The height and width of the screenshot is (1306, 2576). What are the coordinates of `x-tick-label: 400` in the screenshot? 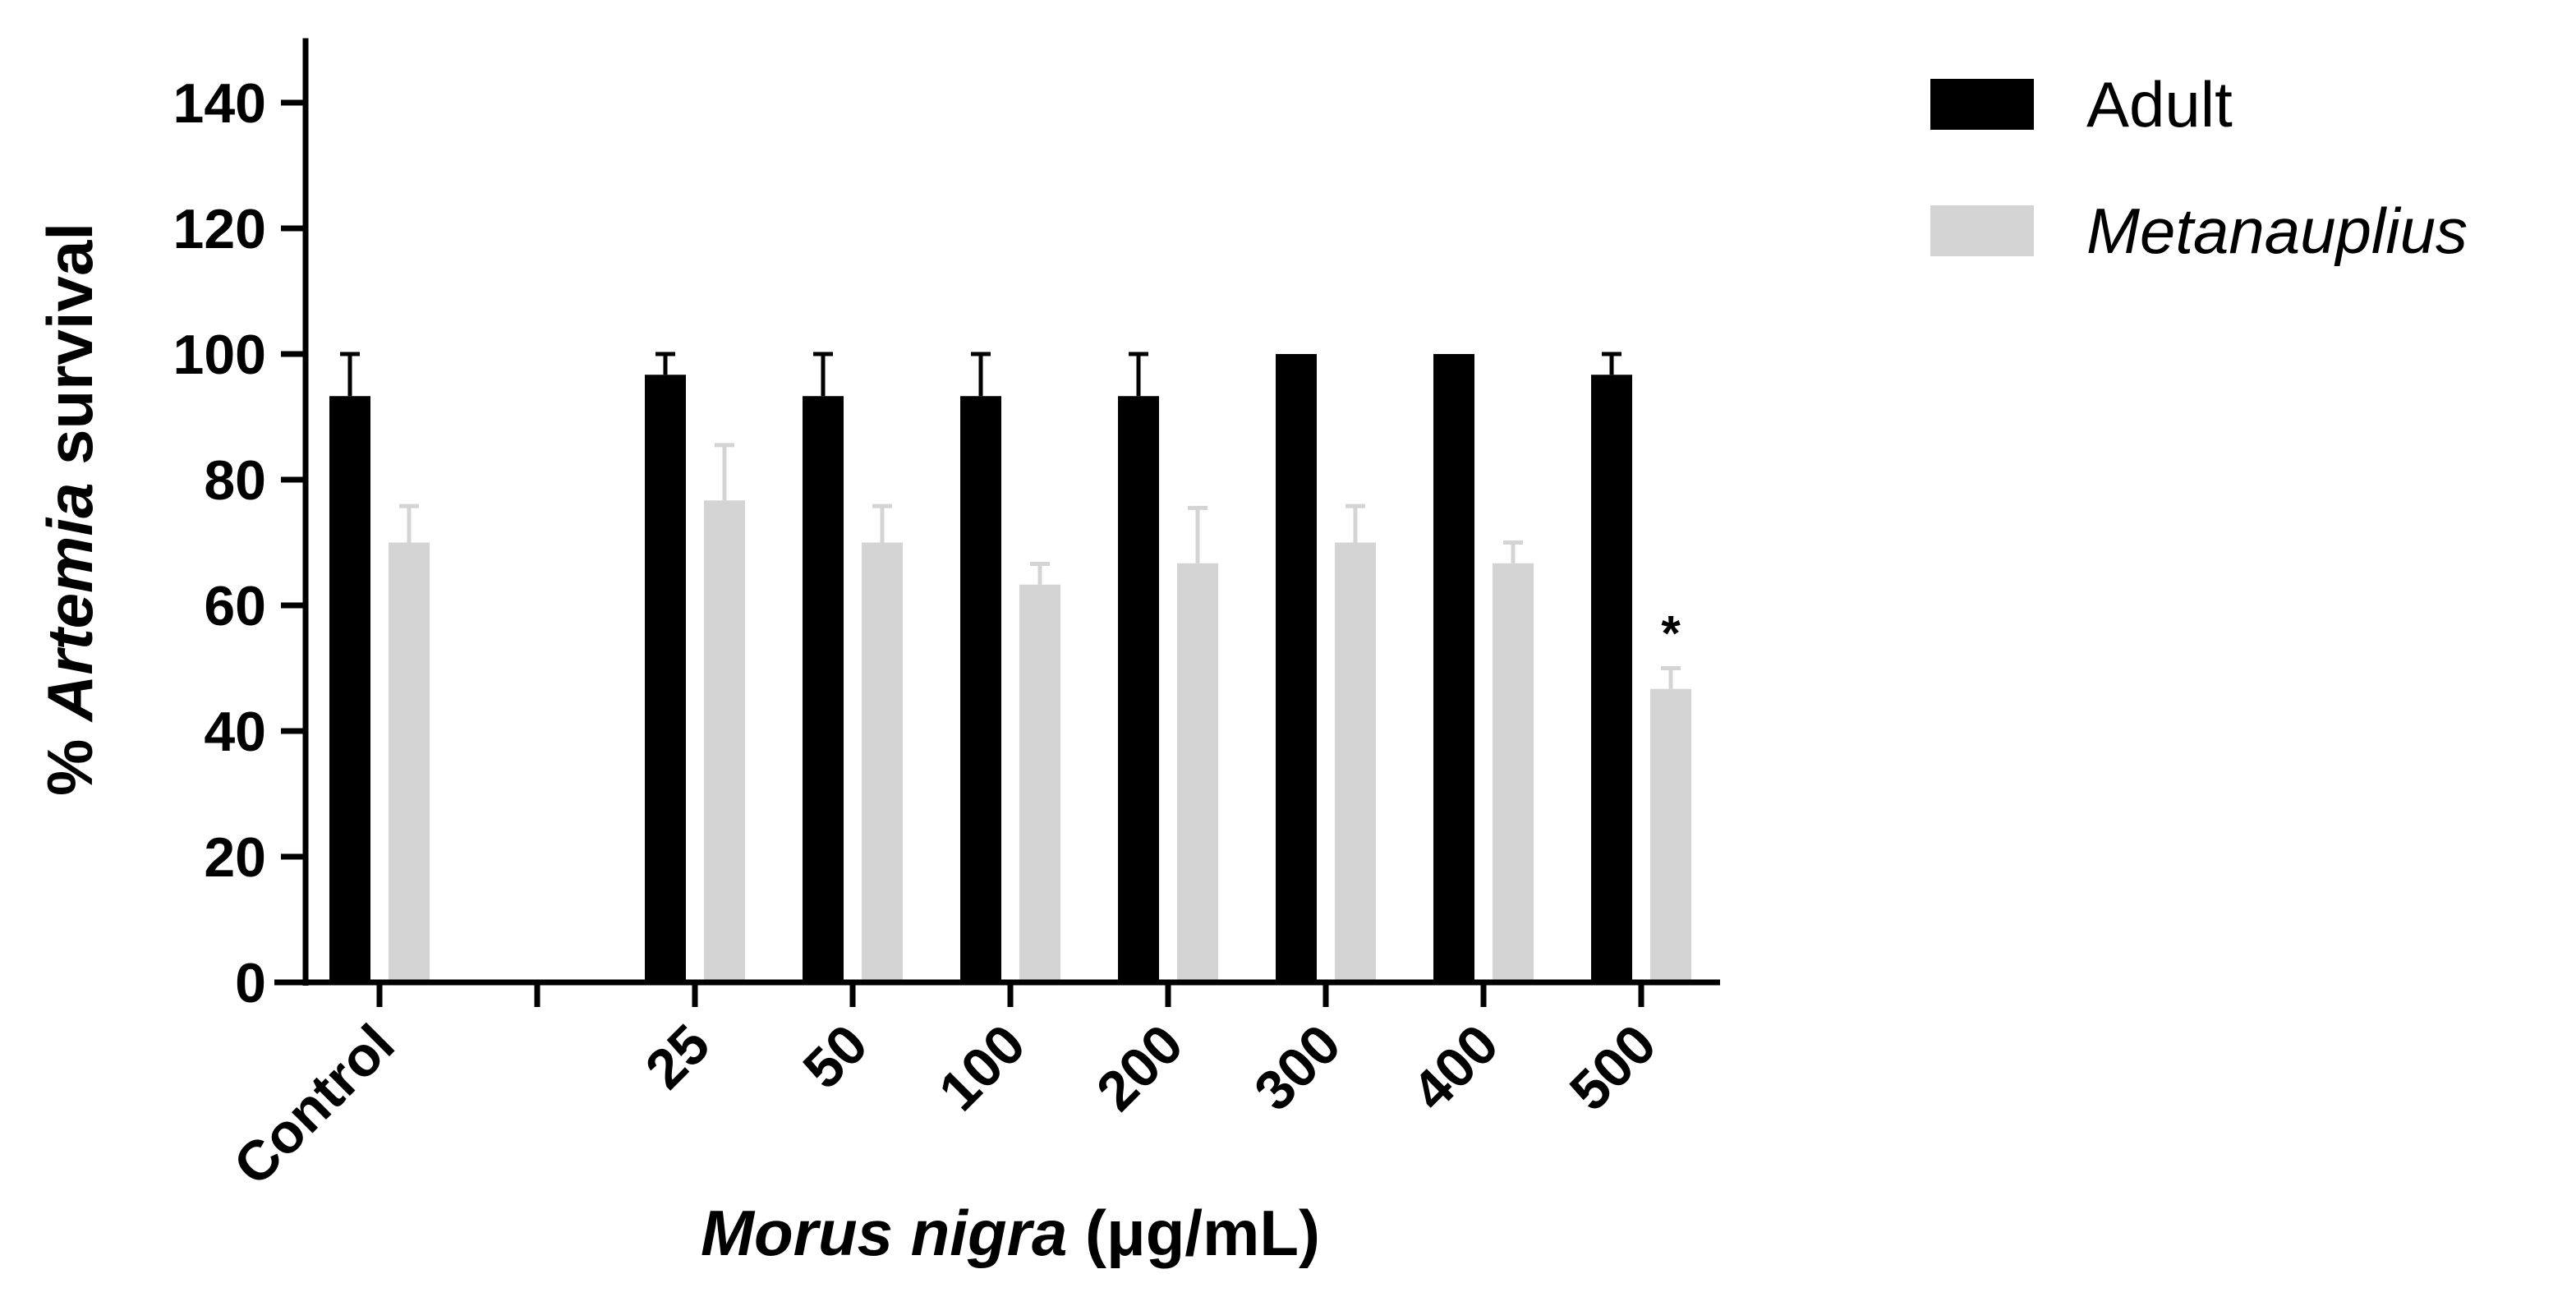 It's located at (1456, 1068).